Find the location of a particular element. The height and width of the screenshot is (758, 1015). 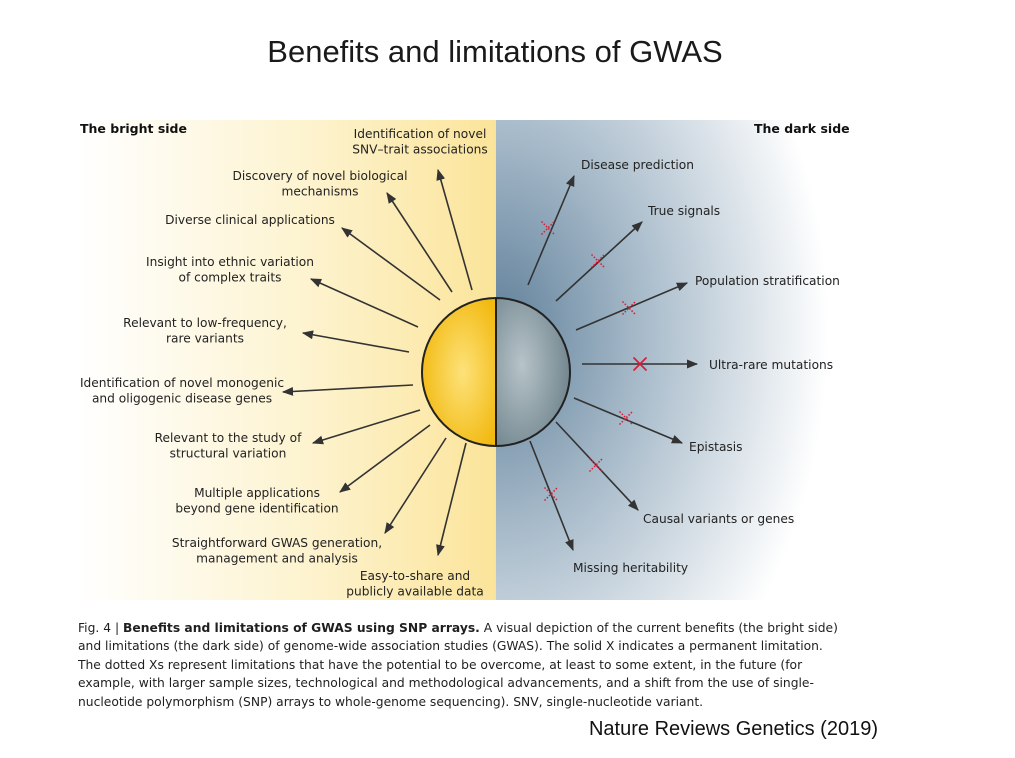

dark-side-label: Epistasis is located at coordinates (716, 447).